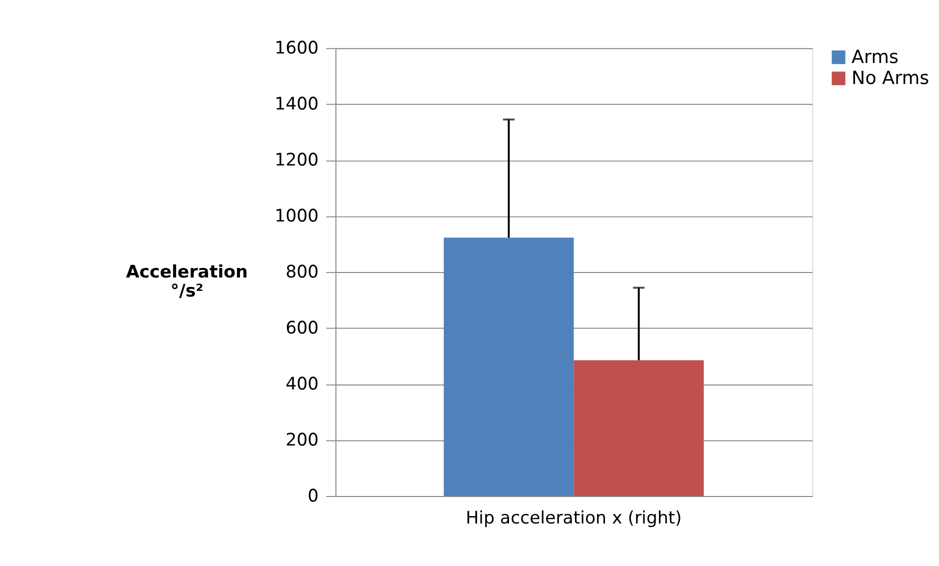 Image resolution: width=939 pixels, height=566 pixels. What do you see at coordinates (891, 79) in the screenshot?
I see `legend-label: No Arms` at bounding box center [891, 79].